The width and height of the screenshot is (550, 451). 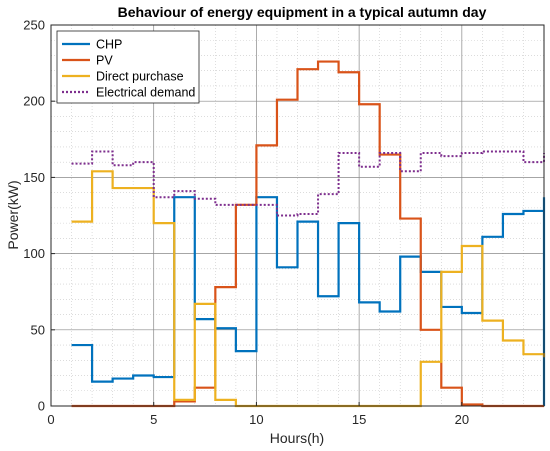 I want to click on x-tick-label: 15, so click(x=359, y=419).